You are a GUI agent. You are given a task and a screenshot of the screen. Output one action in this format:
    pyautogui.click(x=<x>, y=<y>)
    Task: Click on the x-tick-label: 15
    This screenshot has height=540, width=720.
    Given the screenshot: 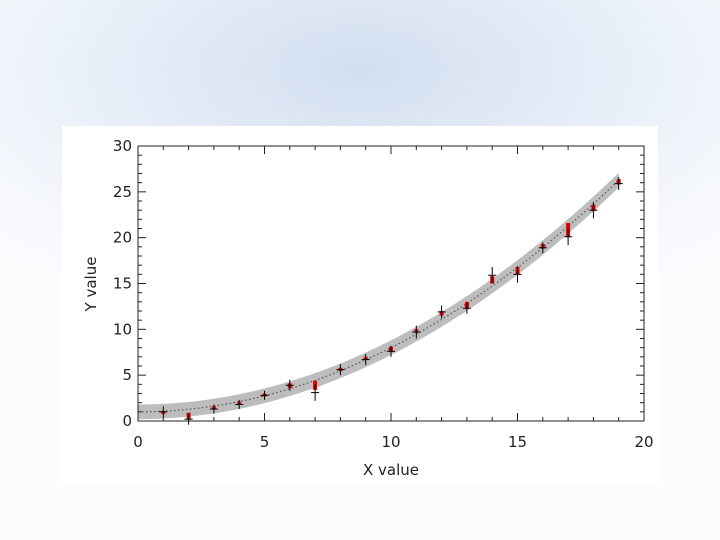 What is the action you would take?
    pyautogui.click(x=517, y=442)
    